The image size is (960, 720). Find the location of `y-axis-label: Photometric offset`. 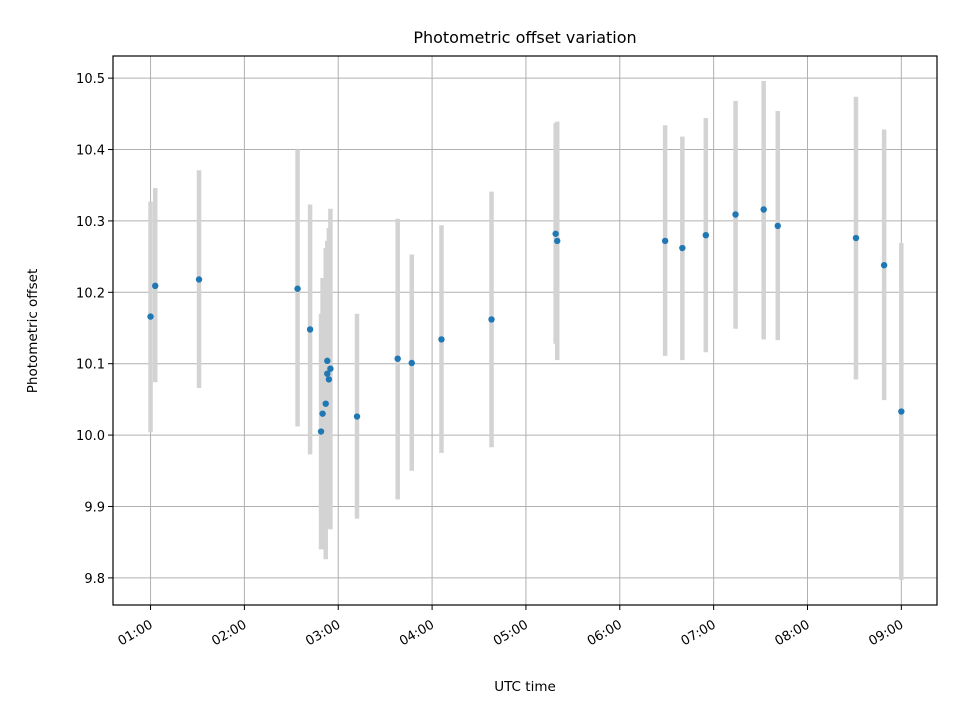

y-axis-label: Photometric offset is located at coordinates (33, 331).